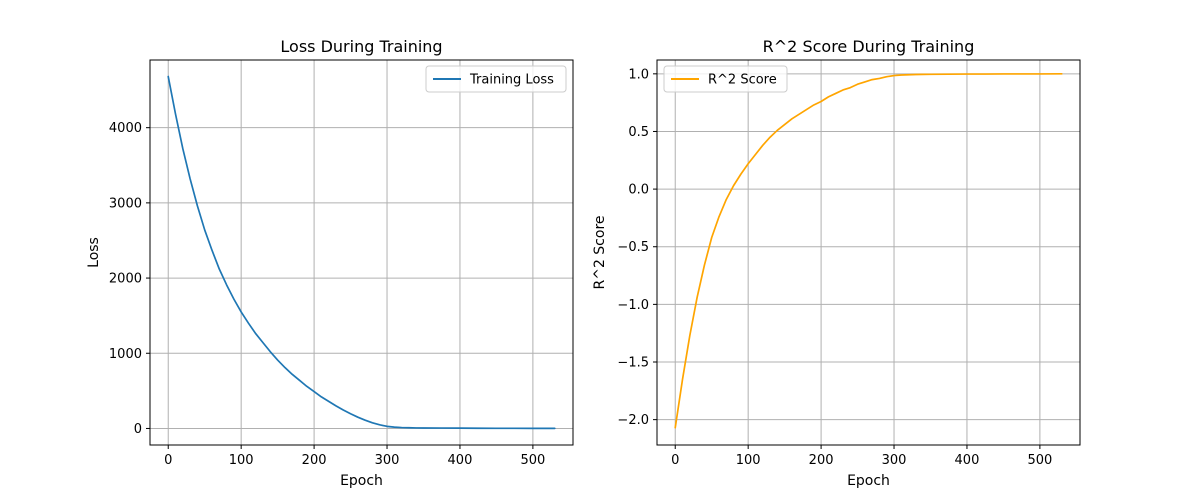 Image resolution: width=1200 pixels, height=500 pixels. I want to click on loss-x-tick-label: 400, so click(460, 460).